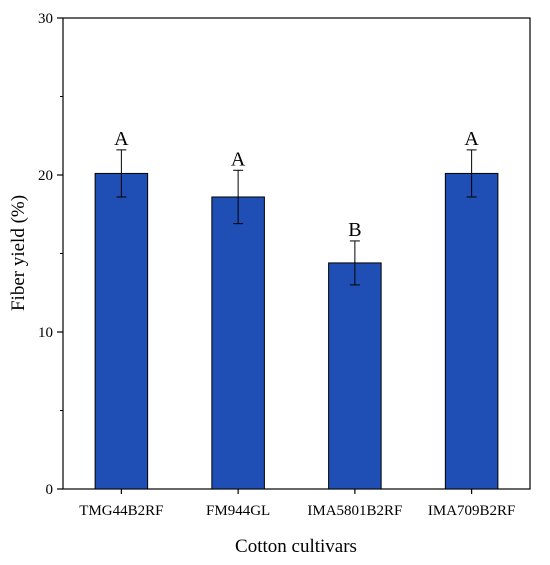  I want to click on x-tick-label: IMA709B2RF, so click(472, 511).